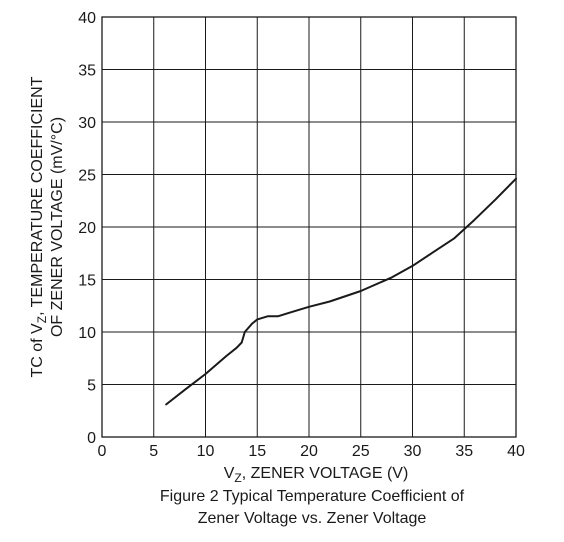 The width and height of the screenshot is (564, 542). I want to click on y-tick-label-0: 0, so click(91, 438).